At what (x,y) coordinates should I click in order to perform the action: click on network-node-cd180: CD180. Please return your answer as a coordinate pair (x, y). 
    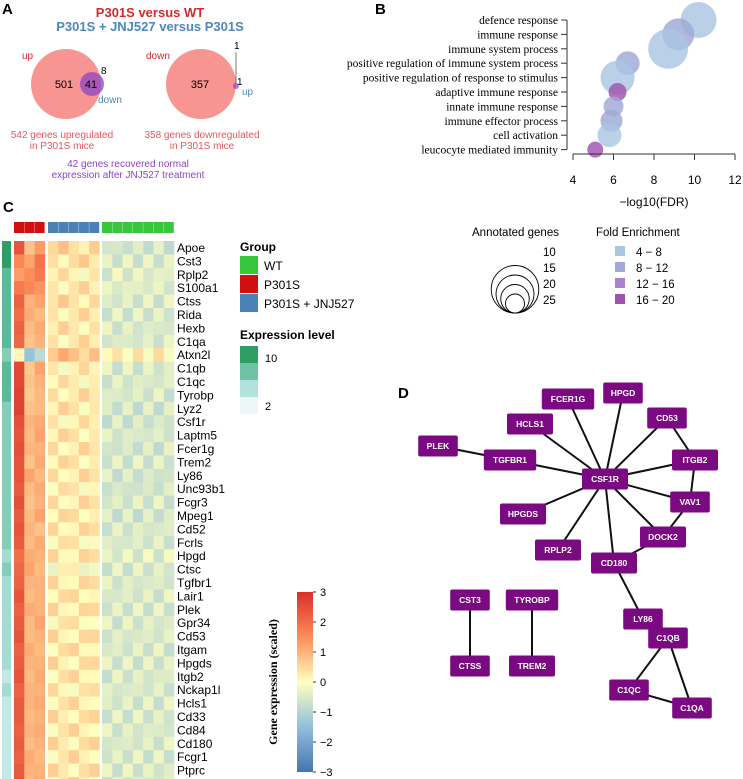
    Looking at the image, I should click on (614, 563).